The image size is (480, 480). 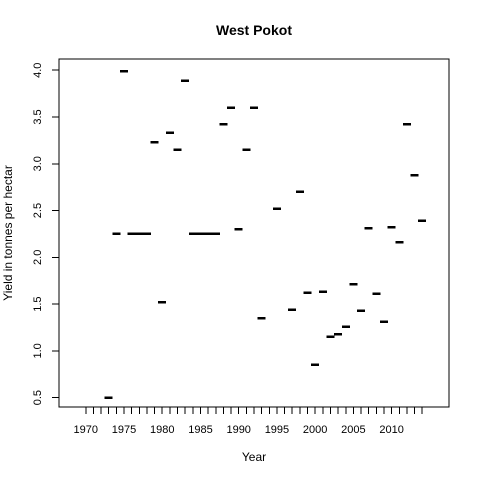 I want to click on y-tick-label: 2.0, so click(x=38, y=257).